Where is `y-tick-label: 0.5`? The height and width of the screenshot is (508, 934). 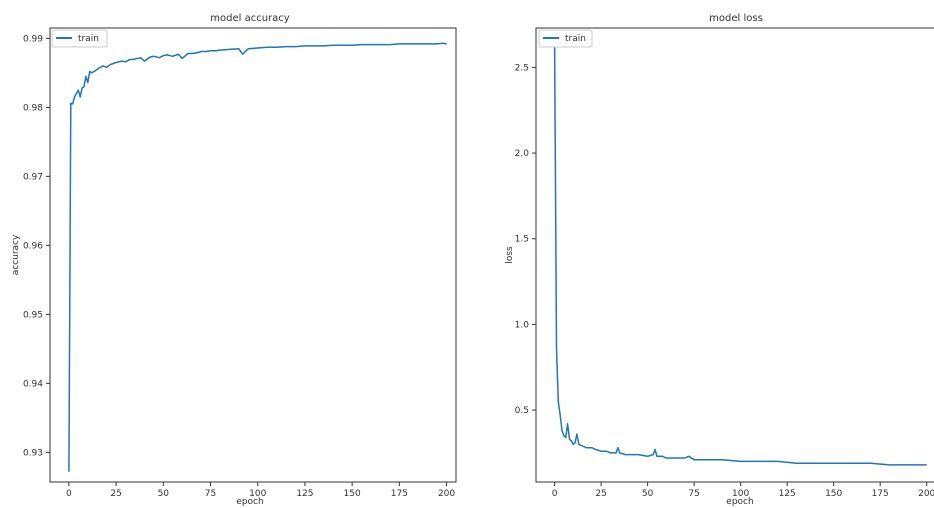
y-tick-label: 0.5 is located at coordinates (522, 411).